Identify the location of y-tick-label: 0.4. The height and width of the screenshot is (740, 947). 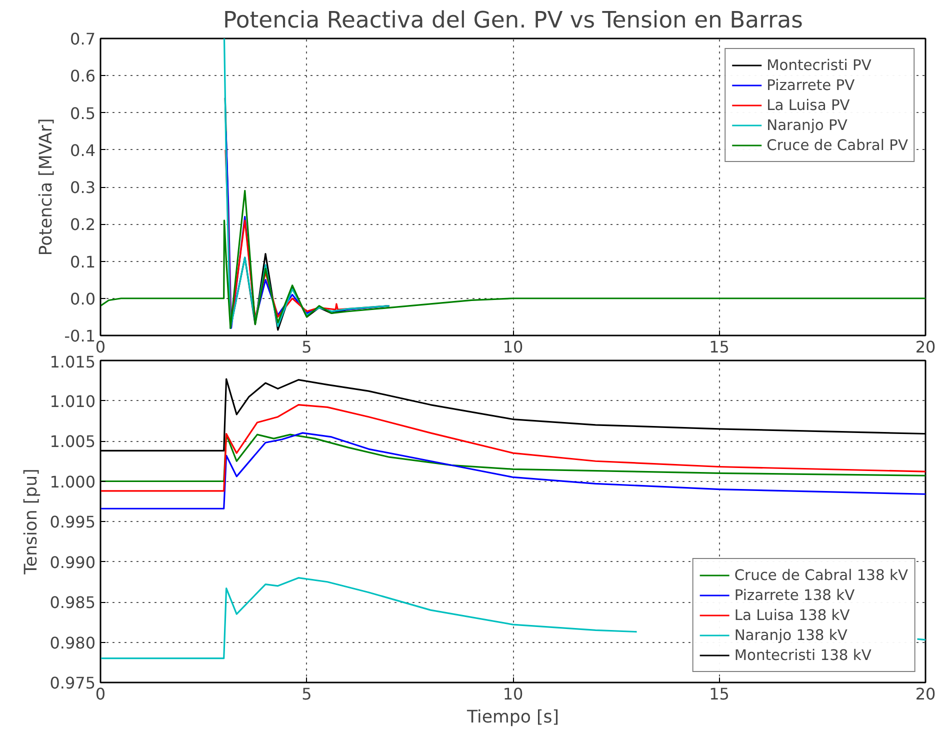
(83, 150).